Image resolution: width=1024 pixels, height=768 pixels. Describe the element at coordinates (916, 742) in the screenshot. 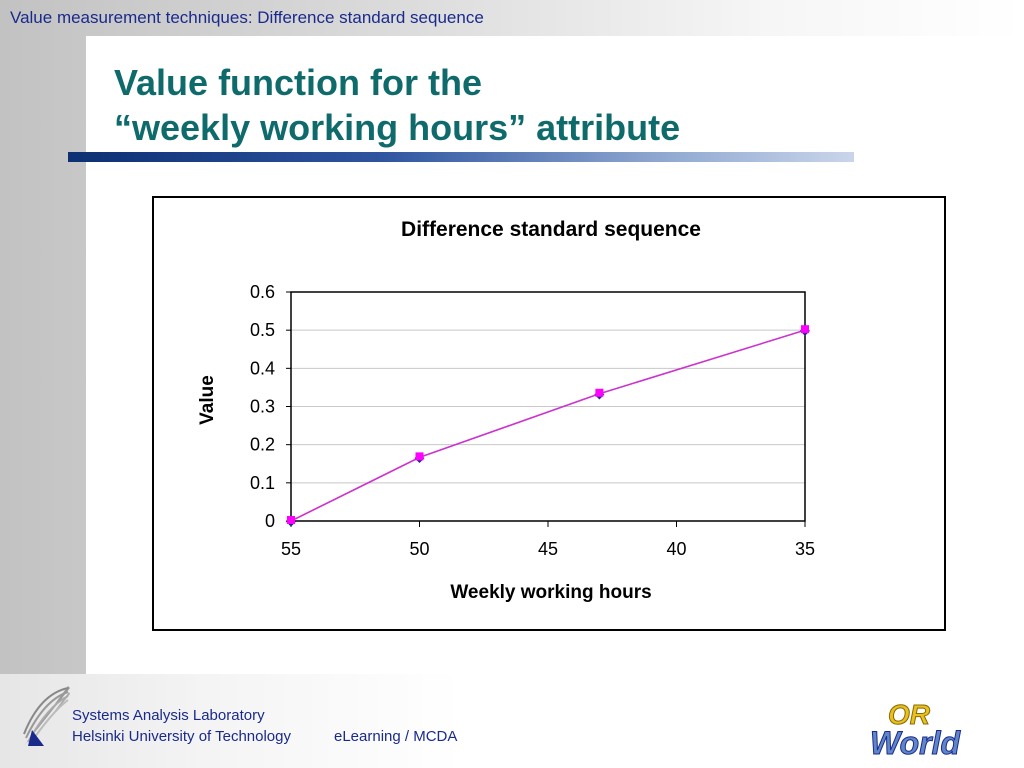

I see `or-world-logo-world: World` at that location.